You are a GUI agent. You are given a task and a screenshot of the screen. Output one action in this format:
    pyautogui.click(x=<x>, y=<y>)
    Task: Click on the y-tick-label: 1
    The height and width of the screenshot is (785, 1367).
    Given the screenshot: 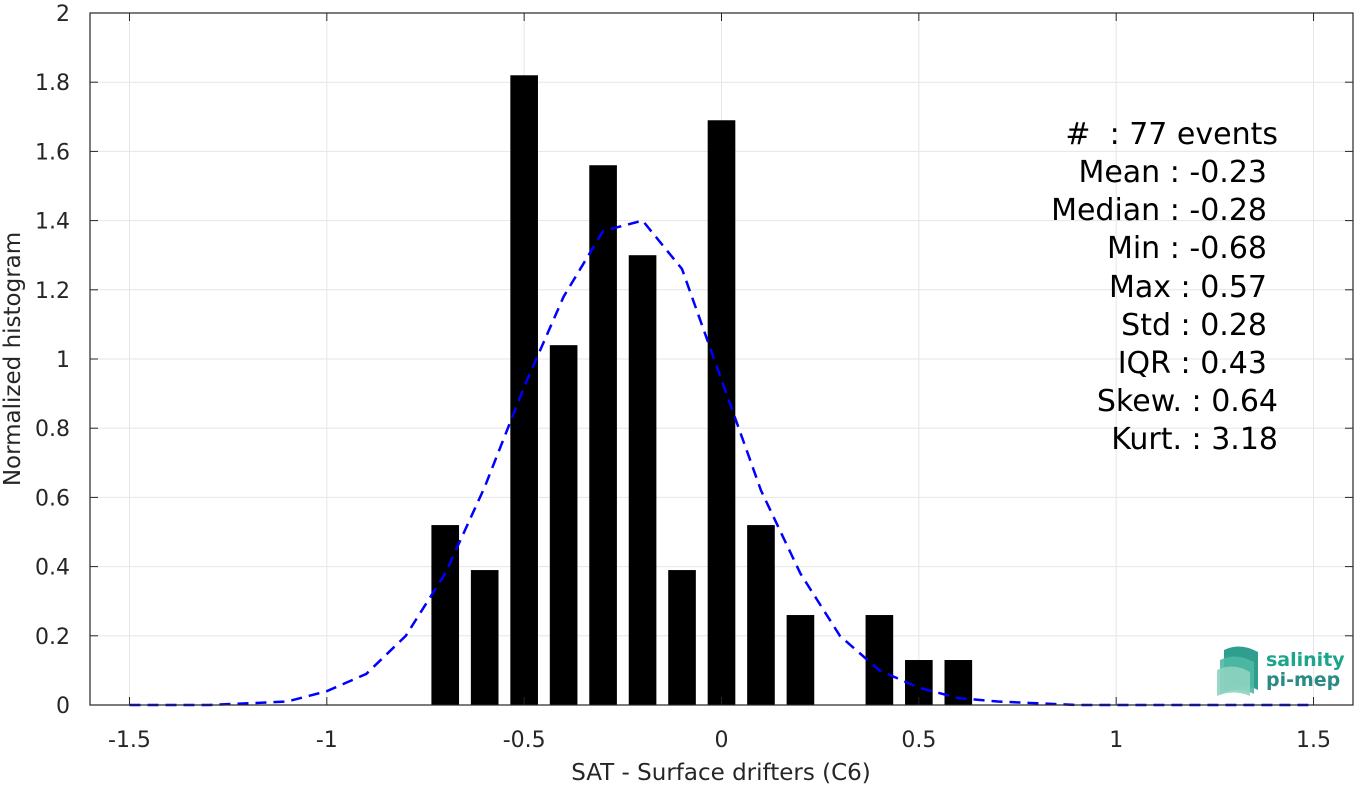 What is the action you would take?
    pyautogui.click(x=63, y=360)
    